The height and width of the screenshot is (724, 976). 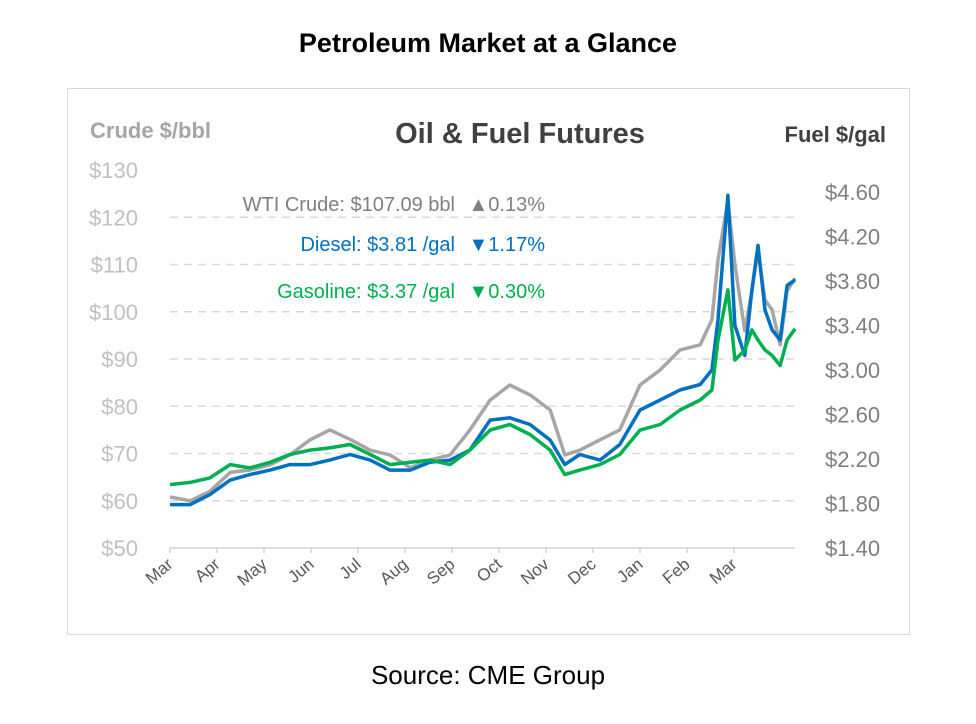 I want to click on y-left-tick-label: $50, so click(x=119, y=548).